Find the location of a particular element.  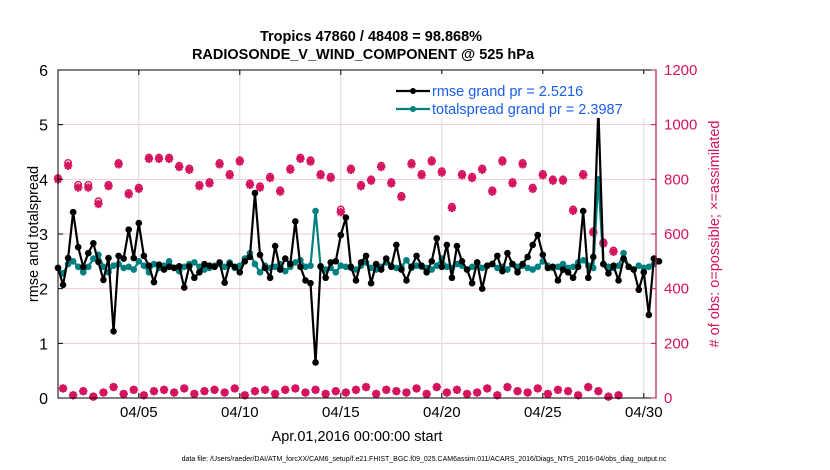

y2-axis-label: # of obs: o=possible; ×=assimilated is located at coordinates (715, 234).